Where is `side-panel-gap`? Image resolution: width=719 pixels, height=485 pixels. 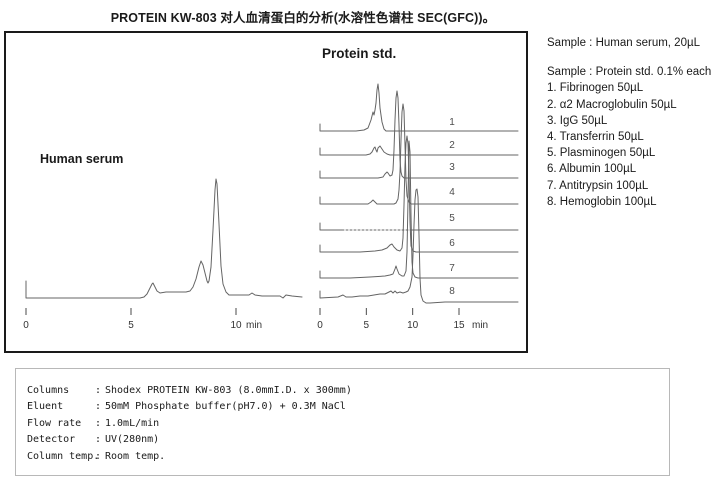
side-panel-gap is located at coordinates (633, 57).